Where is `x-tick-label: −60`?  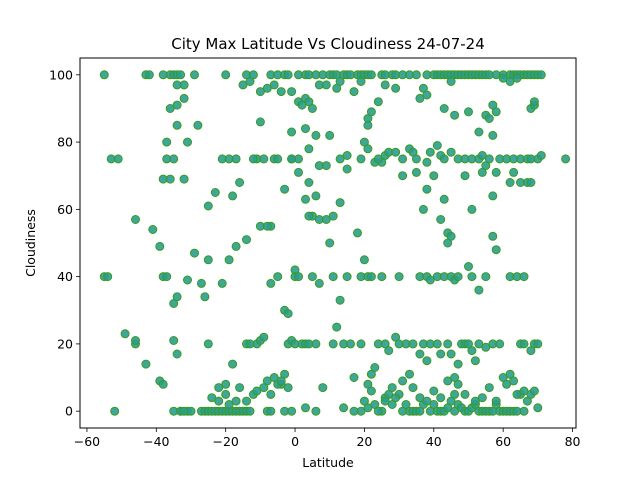 x-tick-label: −60 is located at coordinates (87, 441).